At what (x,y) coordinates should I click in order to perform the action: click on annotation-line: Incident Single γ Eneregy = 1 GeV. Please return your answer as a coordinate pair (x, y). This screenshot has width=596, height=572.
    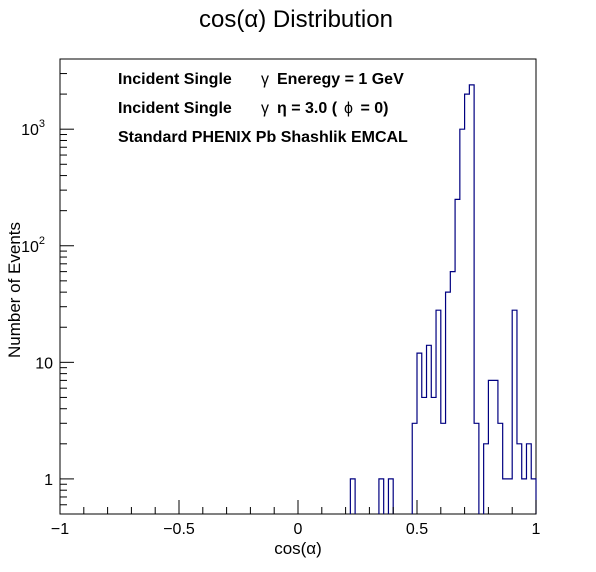
    Looking at the image, I should click on (261, 79).